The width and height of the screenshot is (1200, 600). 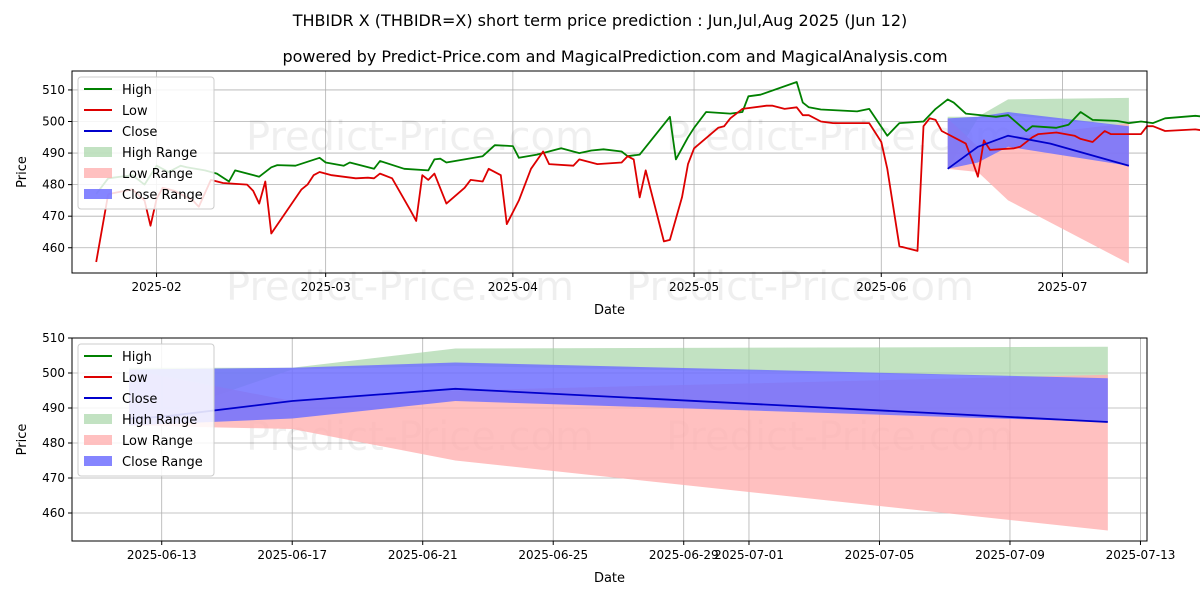 What do you see at coordinates (423, 555) in the screenshot?
I see `x-tick-label: 2025-06-21` at bounding box center [423, 555].